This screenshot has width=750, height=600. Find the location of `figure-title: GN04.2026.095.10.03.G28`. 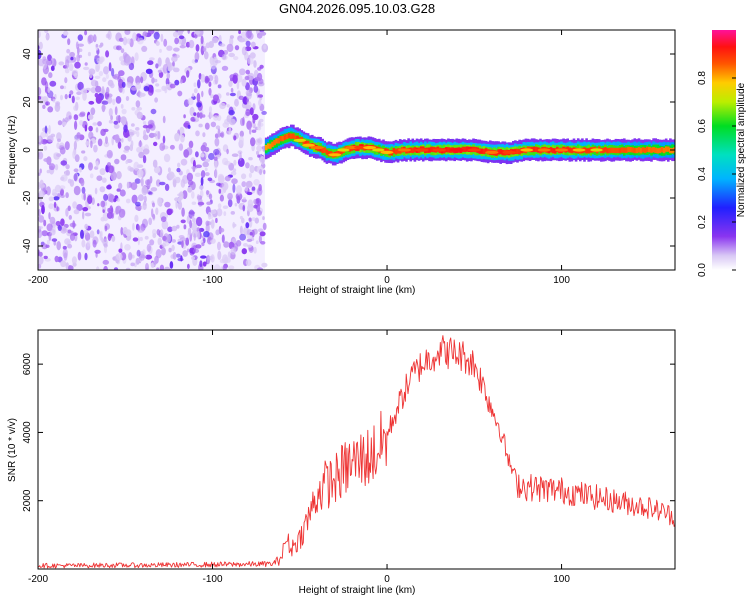

figure-title: GN04.2026.095.10.03.G28 is located at coordinates (357, 8).